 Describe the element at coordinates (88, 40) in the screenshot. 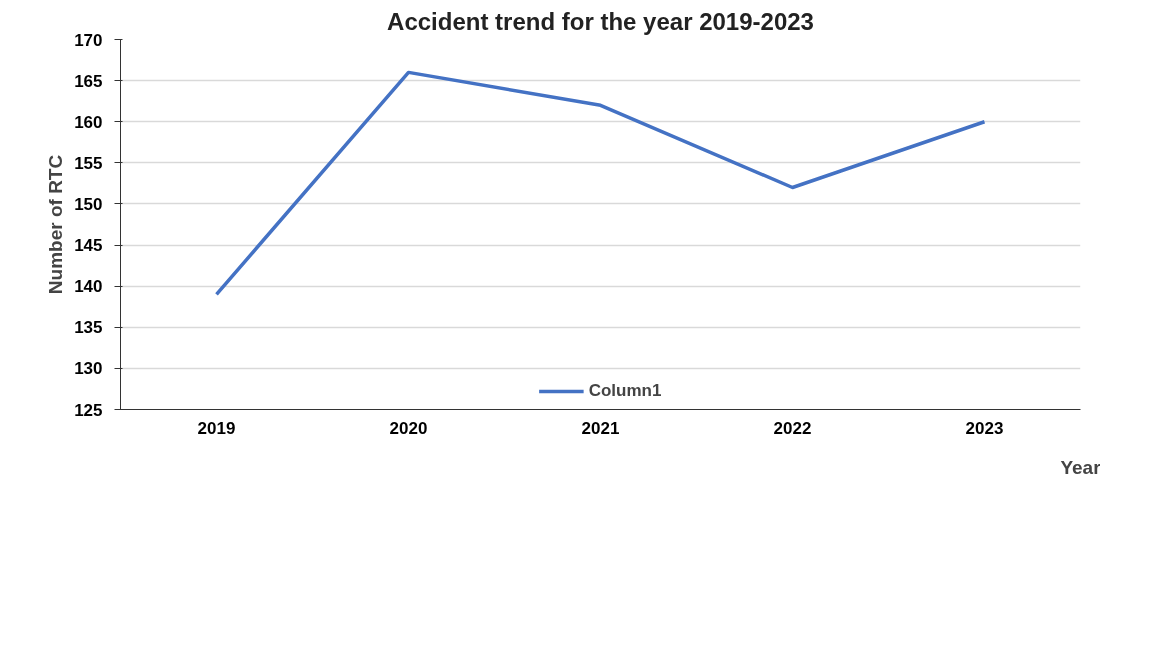

I see `y-tick-label: 170` at that location.